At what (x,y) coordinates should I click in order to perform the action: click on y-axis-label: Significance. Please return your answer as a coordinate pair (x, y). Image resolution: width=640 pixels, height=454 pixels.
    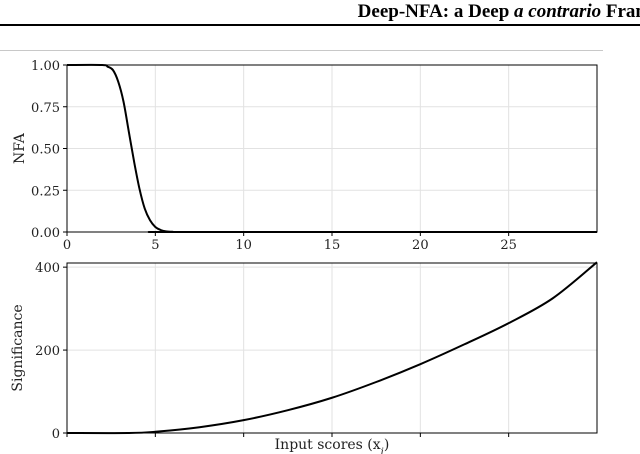
    Looking at the image, I should click on (18, 347).